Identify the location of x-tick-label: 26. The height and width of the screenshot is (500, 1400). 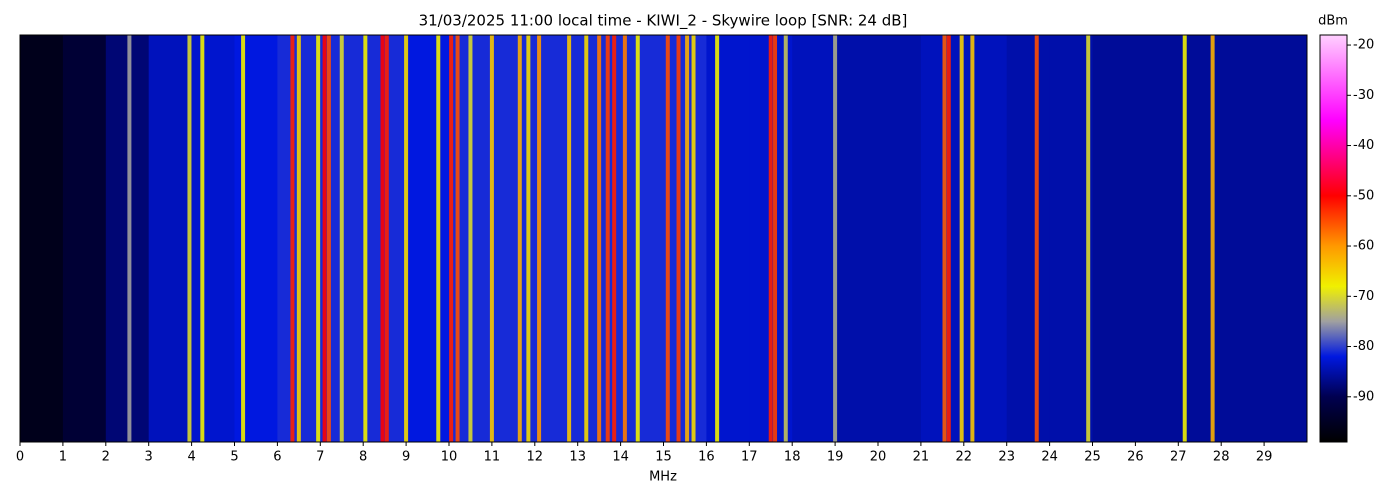
(1135, 457).